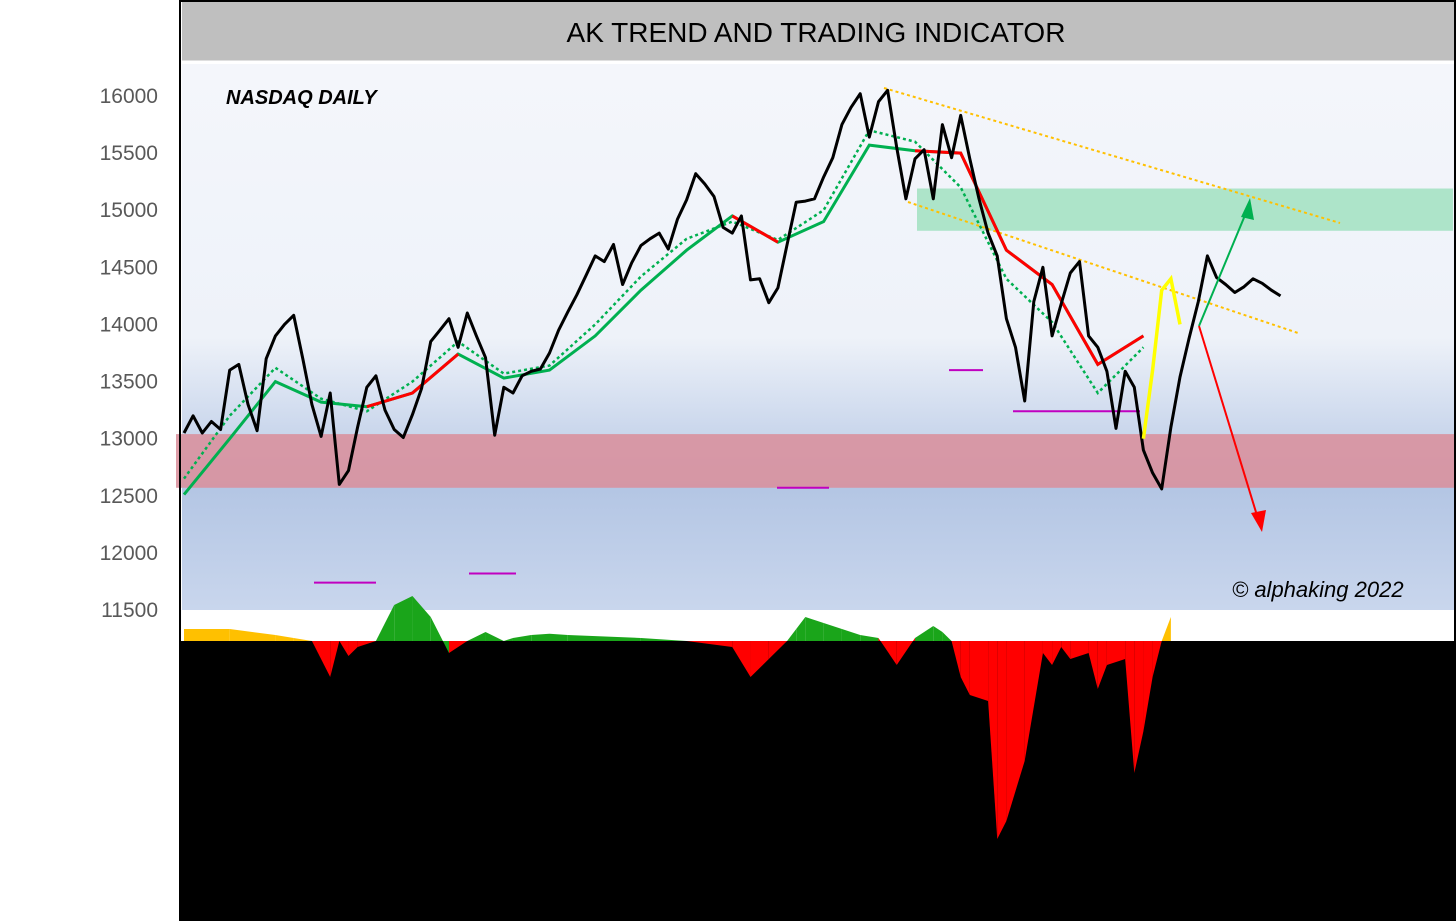  I want to click on y-tick-label: 14500, so click(129, 267).